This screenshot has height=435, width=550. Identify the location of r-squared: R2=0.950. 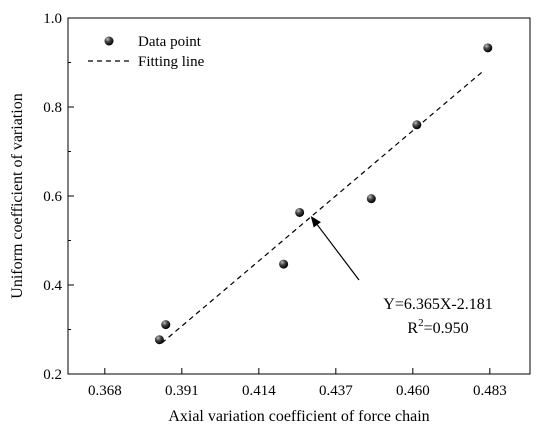
(437, 327).